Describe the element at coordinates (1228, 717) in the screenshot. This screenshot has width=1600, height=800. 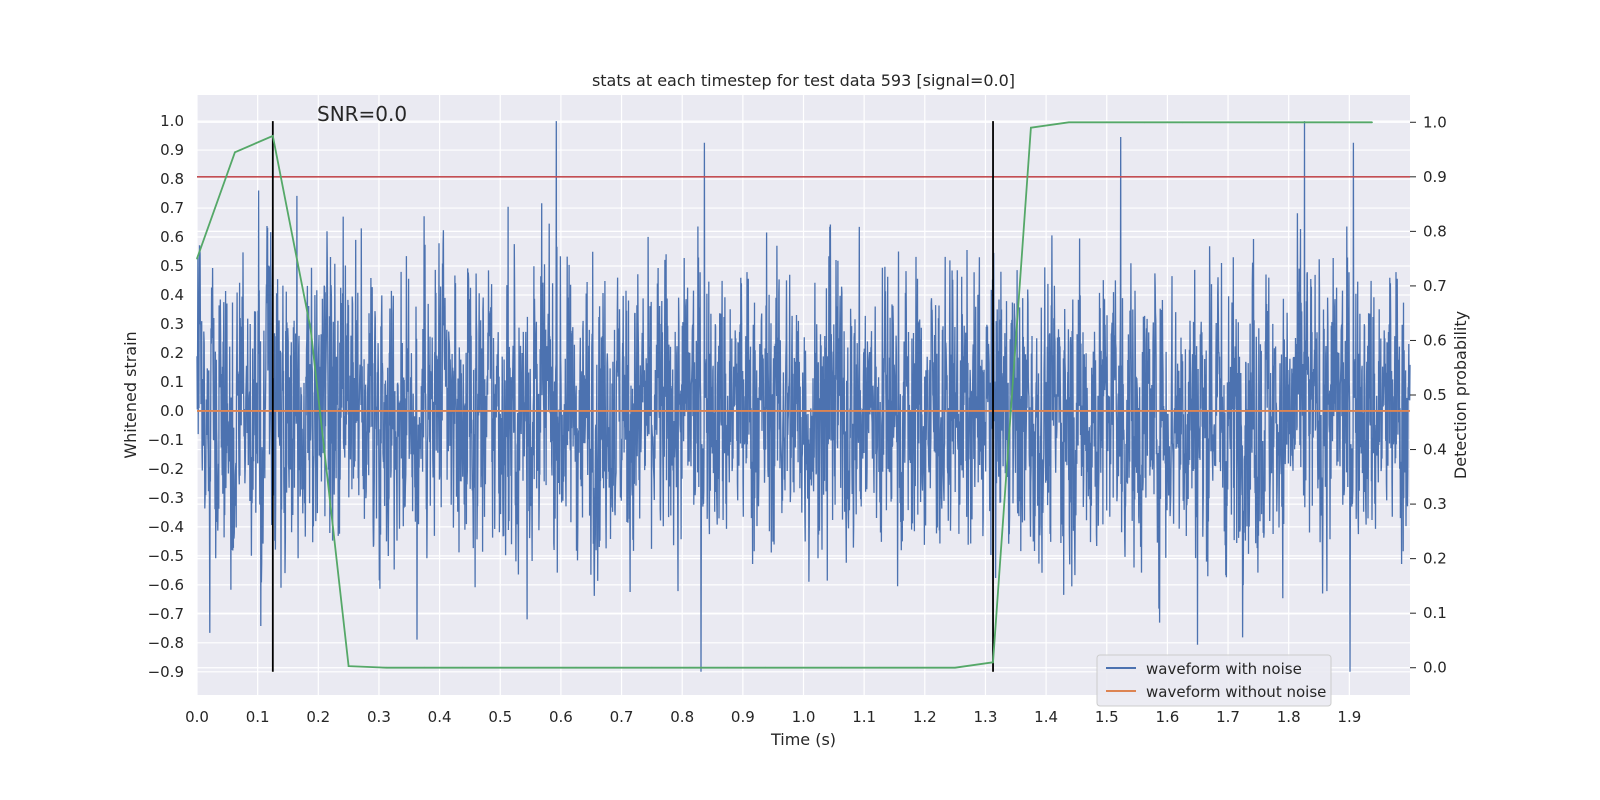
I see `x-tick-label: 1.7` at that location.